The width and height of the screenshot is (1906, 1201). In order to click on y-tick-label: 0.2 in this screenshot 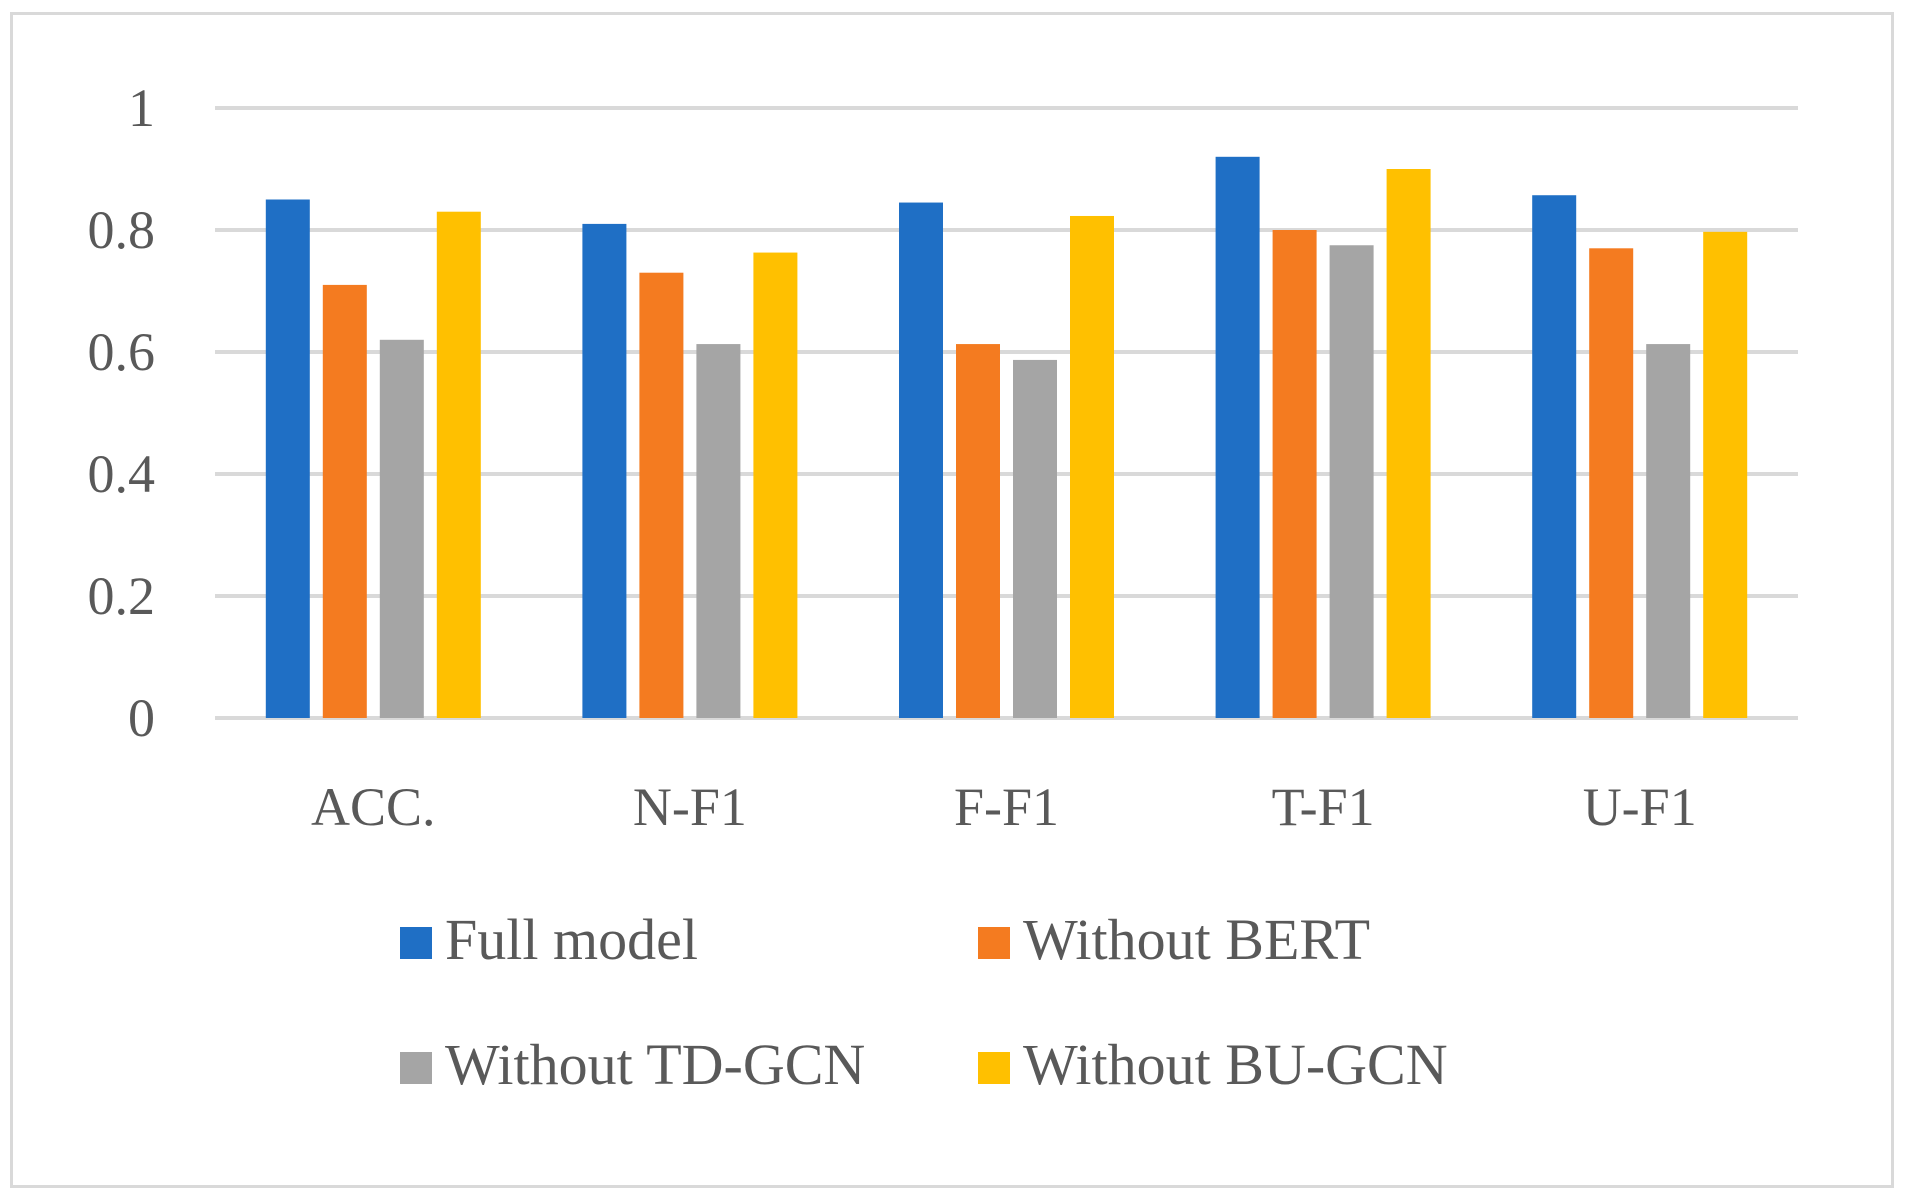, I will do `click(122, 596)`.